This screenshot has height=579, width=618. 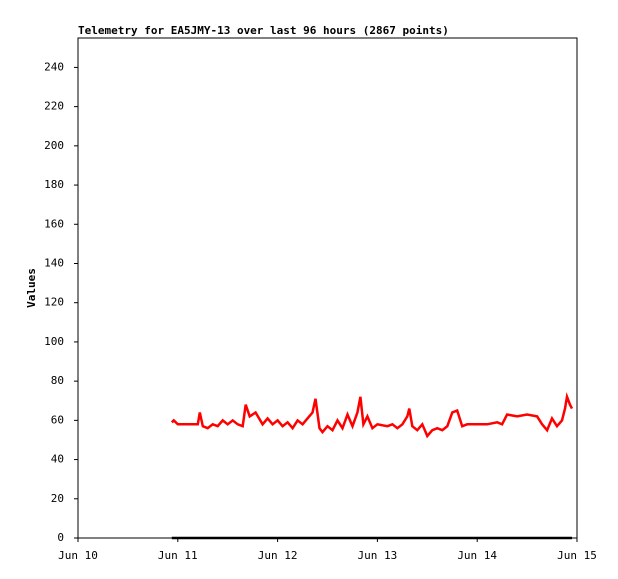 I want to click on data-line, so click(x=372, y=415).